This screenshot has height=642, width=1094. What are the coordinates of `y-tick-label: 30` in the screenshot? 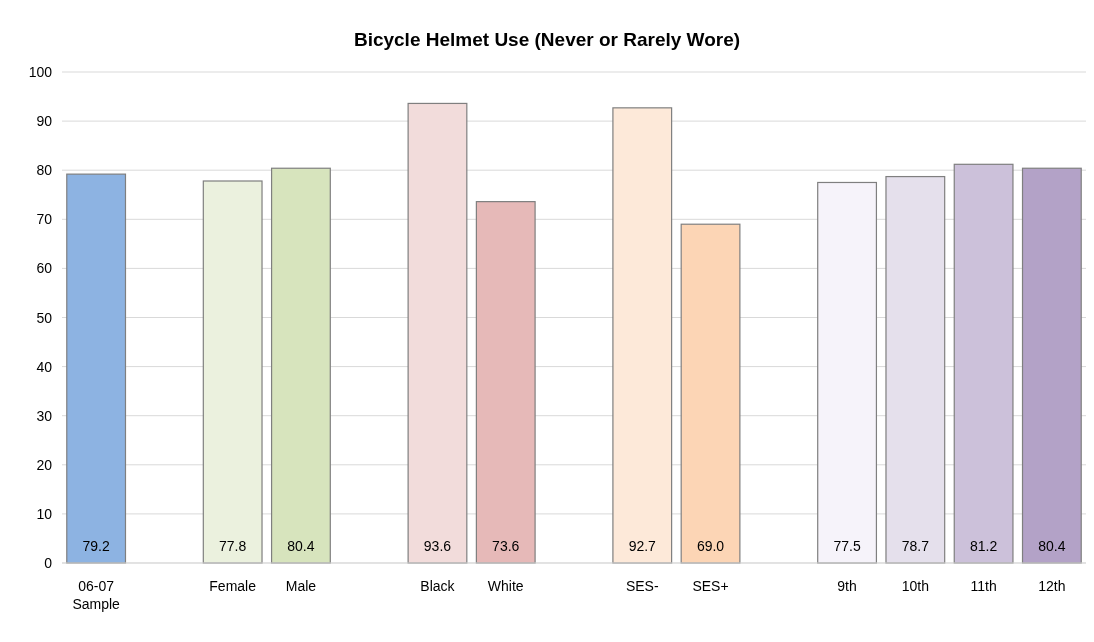 It's located at (44, 415).